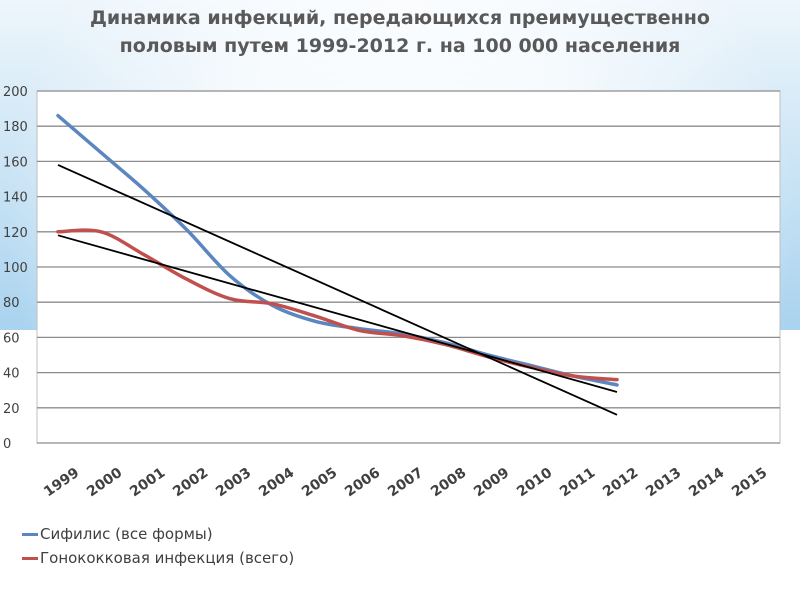 This screenshot has width=800, height=600. I want to click on legend-item-gonococcal: Гонококковая инфекция (всего), so click(158, 558).